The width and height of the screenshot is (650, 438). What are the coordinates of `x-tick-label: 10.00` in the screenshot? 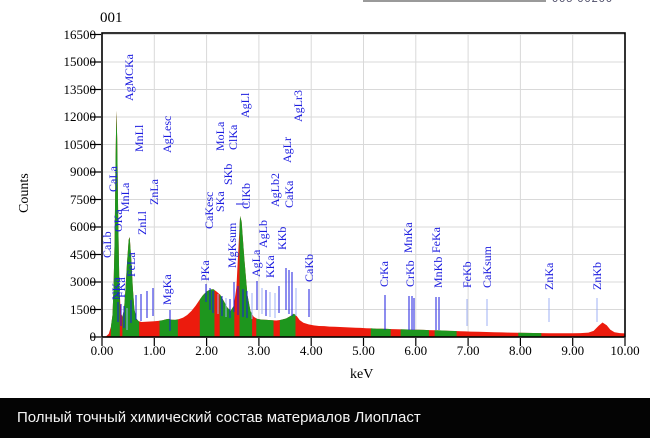 It's located at (625, 350).